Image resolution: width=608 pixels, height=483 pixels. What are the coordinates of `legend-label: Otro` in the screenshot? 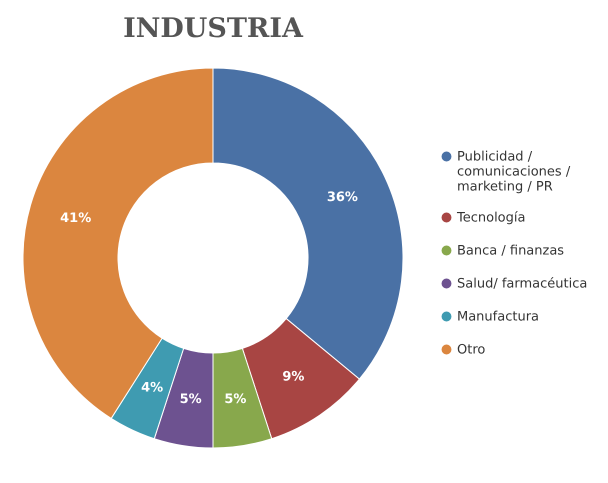 It's located at (471, 350).